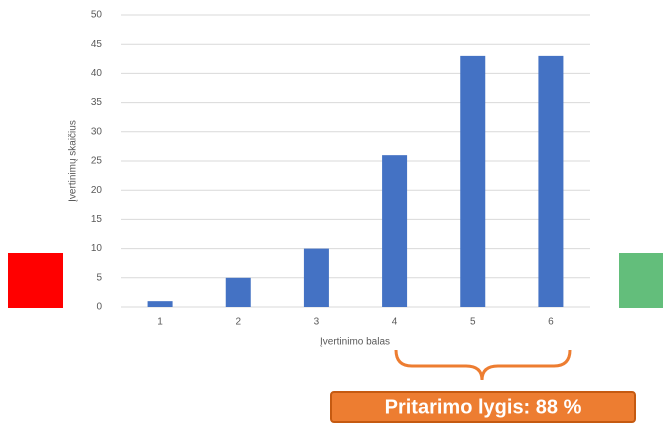  What do you see at coordinates (97, 15) in the screenshot?
I see `y-tick-label: 50` at bounding box center [97, 15].